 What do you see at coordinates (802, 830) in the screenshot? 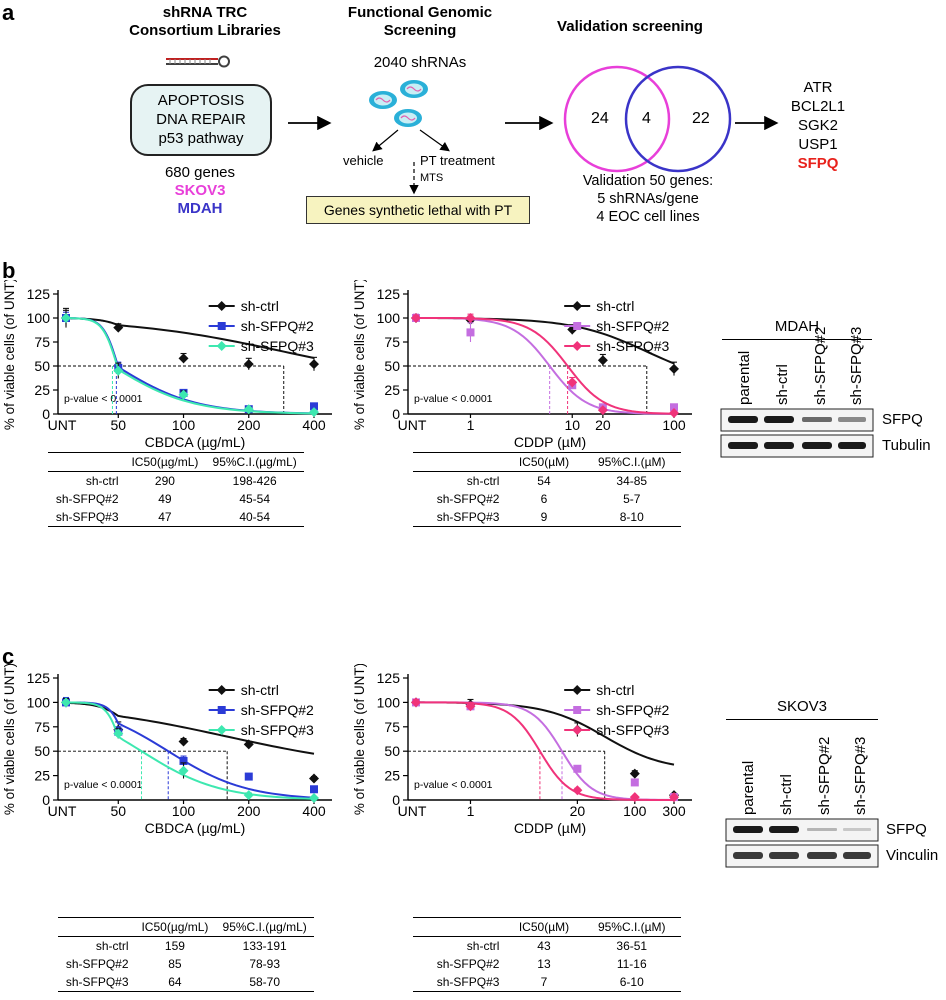
I see `blot-frame-sfpq` at bounding box center [802, 830].